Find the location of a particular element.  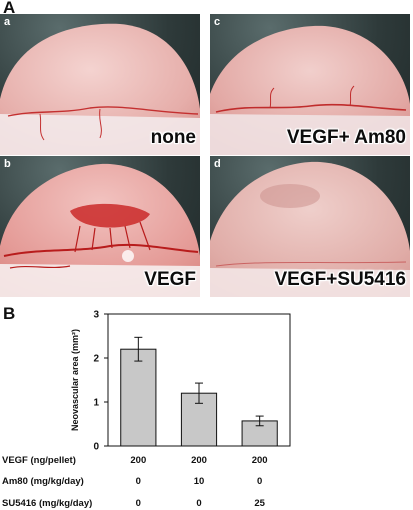

y-axis-title: Neovascular area (mm²) is located at coordinates (75, 380).